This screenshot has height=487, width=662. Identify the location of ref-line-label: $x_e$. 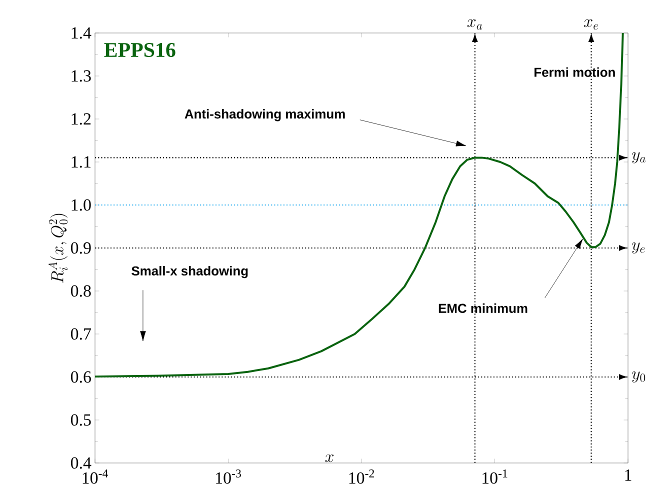
(591, 24).